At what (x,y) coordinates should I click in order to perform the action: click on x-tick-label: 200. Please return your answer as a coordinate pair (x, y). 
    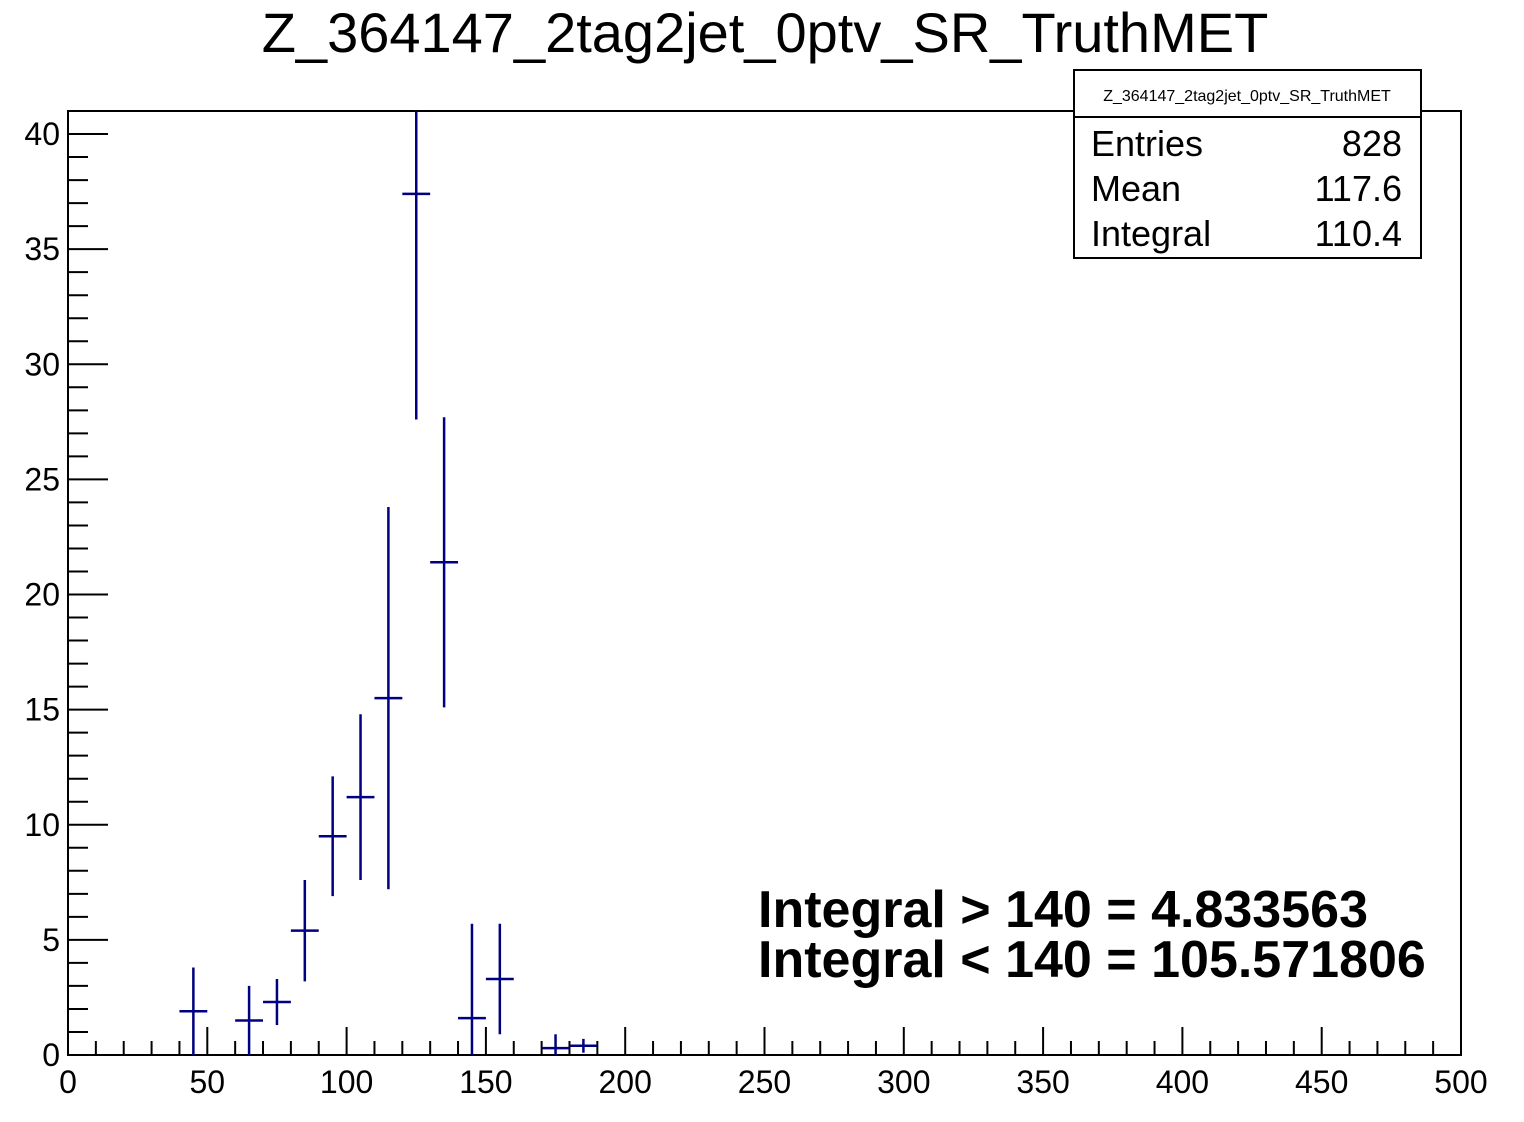
    Looking at the image, I should click on (625, 1082).